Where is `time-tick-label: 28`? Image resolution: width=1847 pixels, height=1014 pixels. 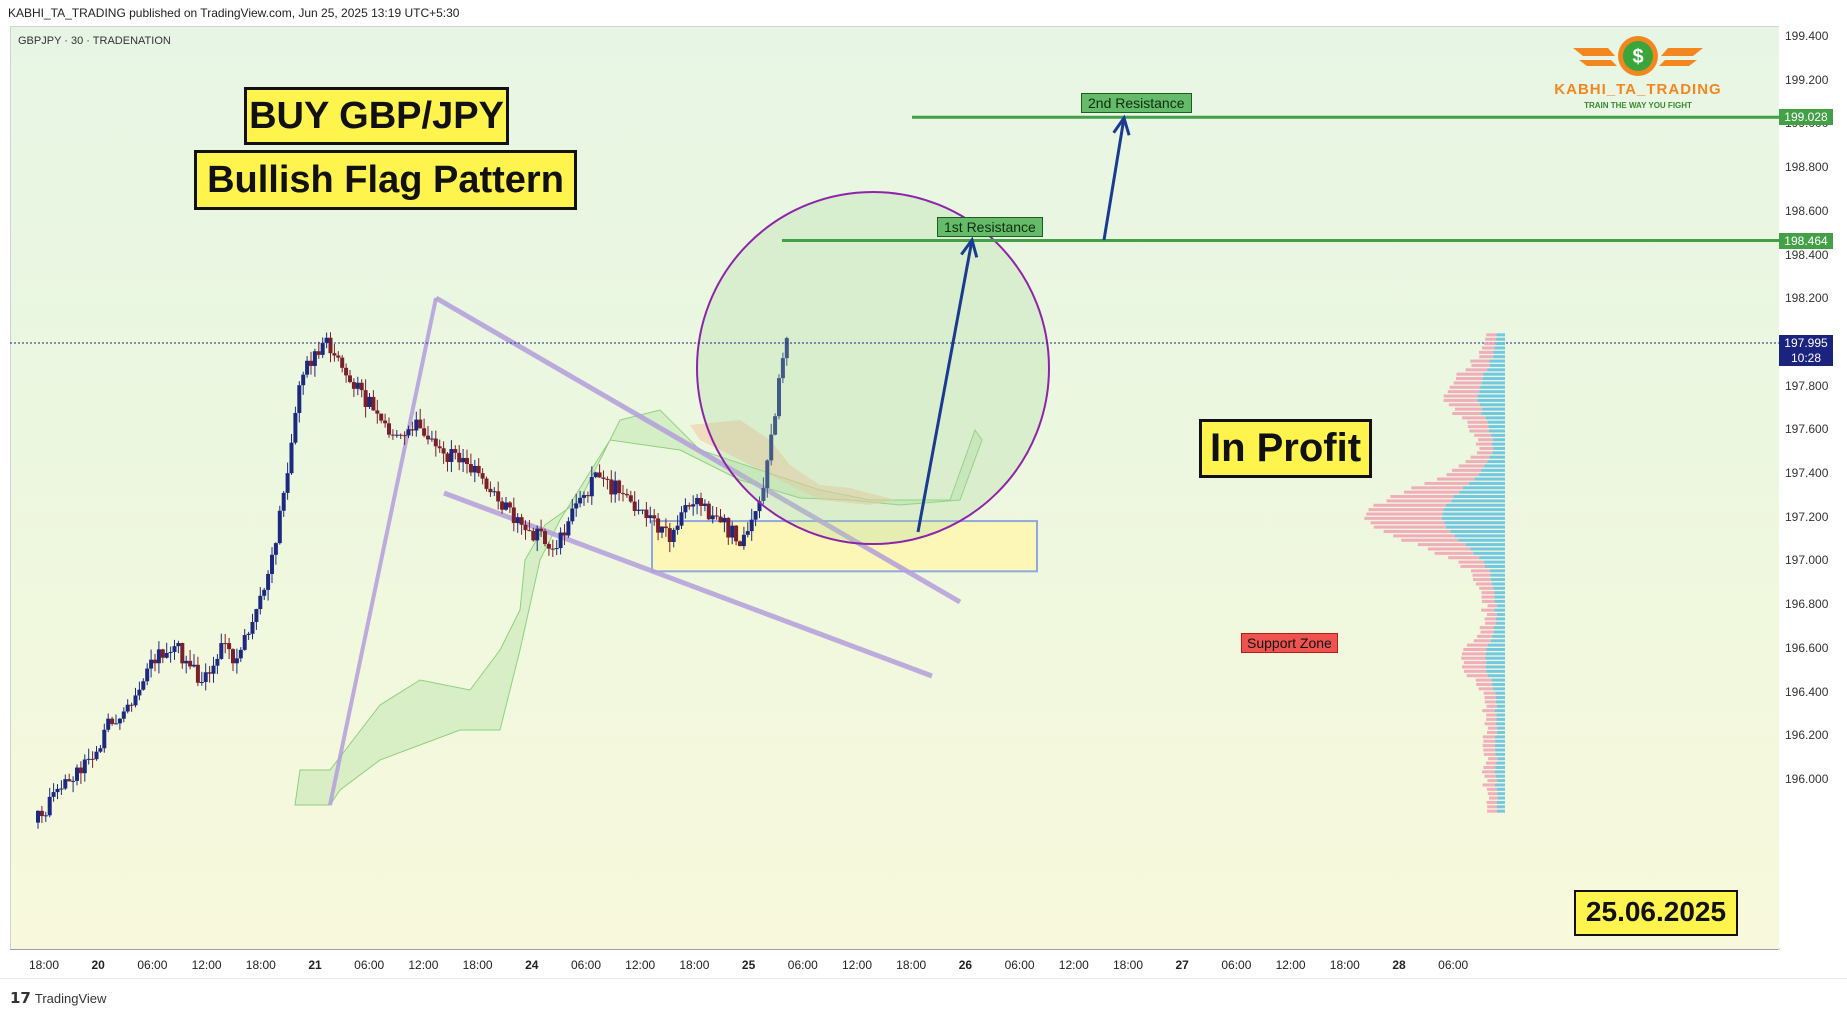 time-tick-label: 28 is located at coordinates (1399, 965).